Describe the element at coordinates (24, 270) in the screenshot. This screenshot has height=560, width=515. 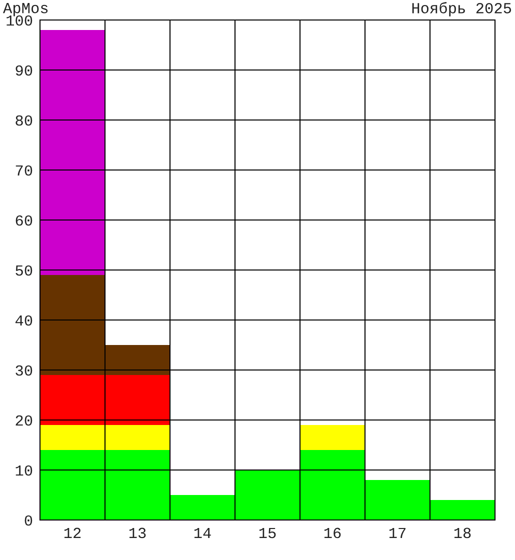
I see `y-tick-label: 50` at that location.